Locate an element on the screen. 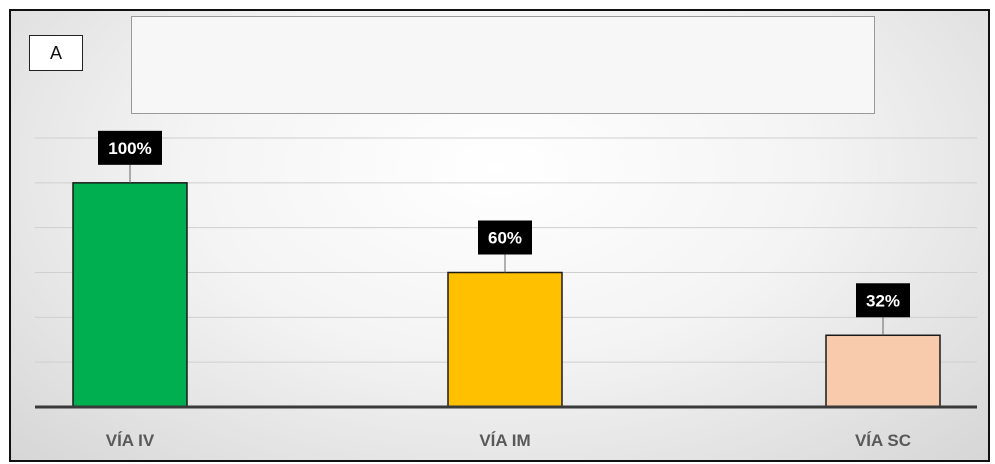 This screenshot has width=995, height=464. x-tick-label: VÍA SC is located at coordinates (883, 440).